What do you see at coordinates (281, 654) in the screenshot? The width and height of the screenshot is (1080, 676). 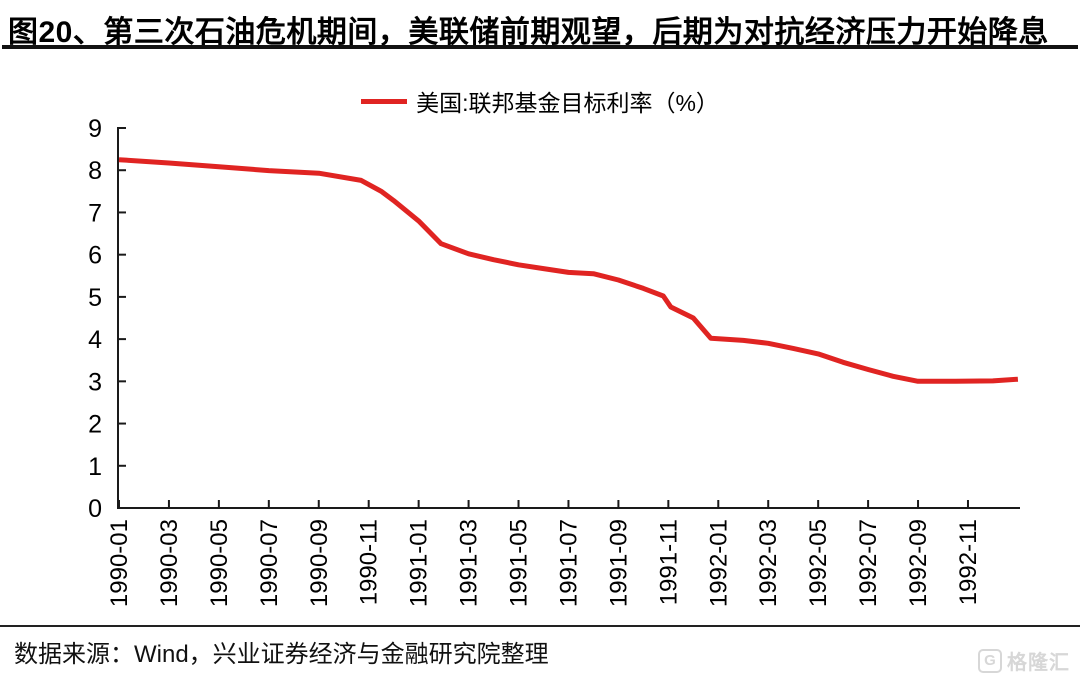 I see `data-source-note: 数据来源：Wind，兴业证券经济与金融研究院整理` at bounding box center [281, 654].